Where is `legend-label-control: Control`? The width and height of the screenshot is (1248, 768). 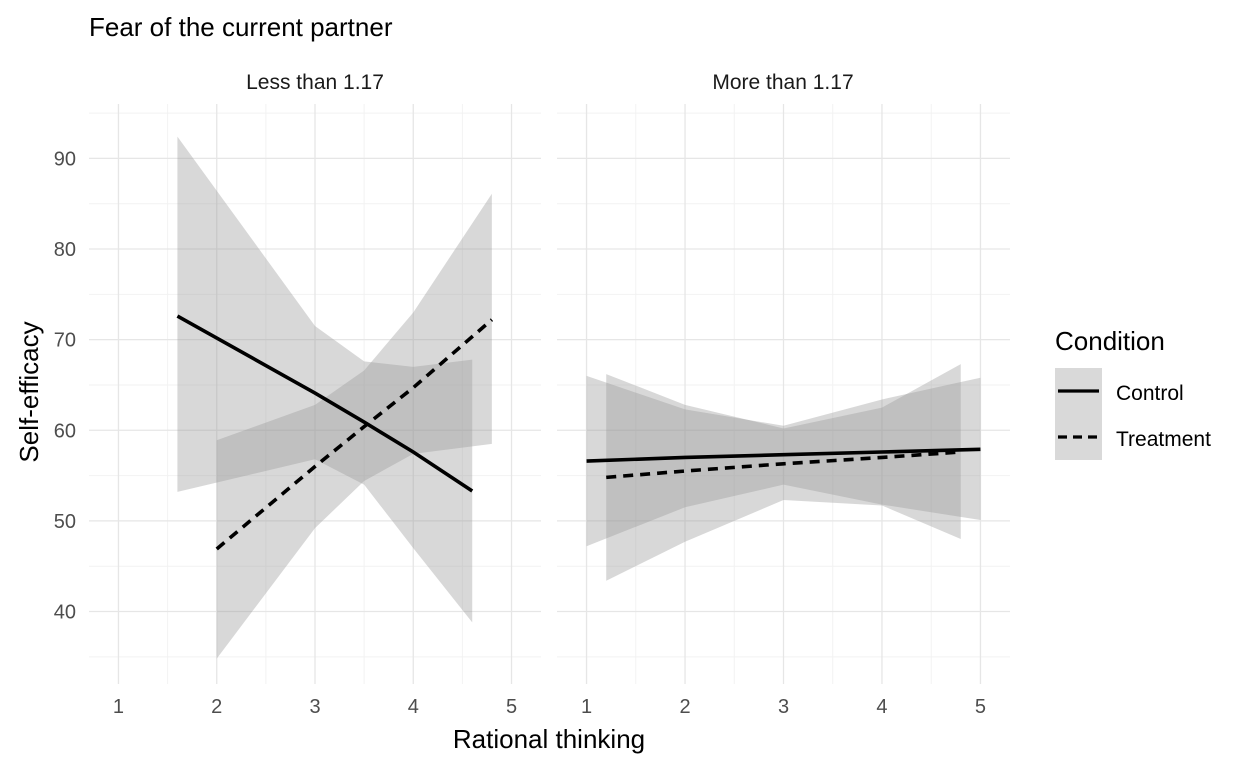
legend-label-control: Control is located at coordinates (1150, 393).